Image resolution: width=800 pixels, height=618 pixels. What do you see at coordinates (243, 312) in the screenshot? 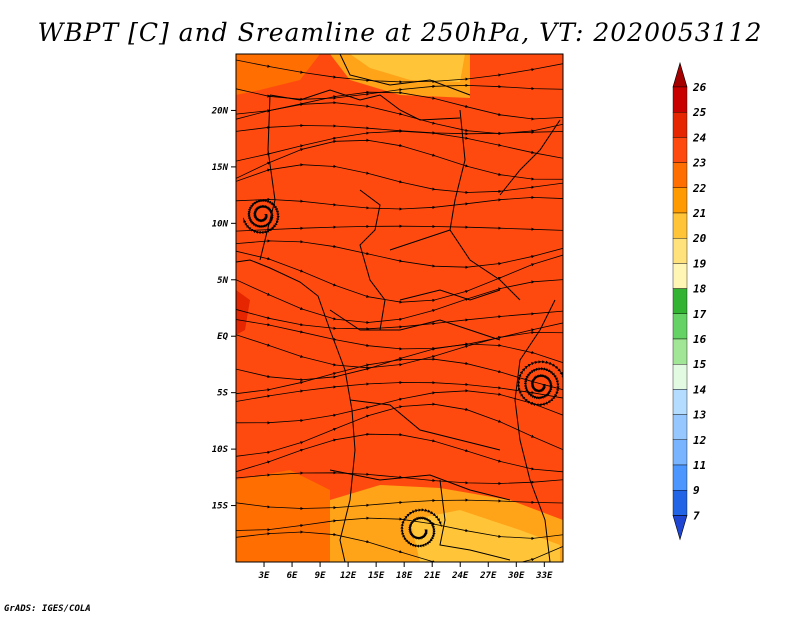
I see `warm-patch-west` at bounding box center [243, 312].